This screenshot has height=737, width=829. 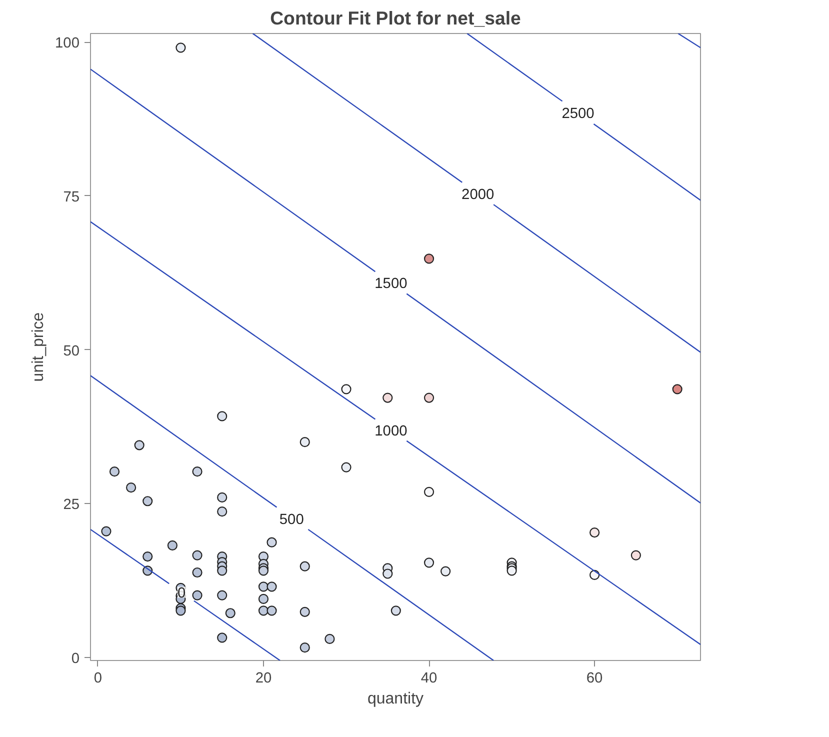 What do you see at coordinates (98, 678) in the screenshot?
I see `x-tick-label: 0` at bounding box center [98, 678].